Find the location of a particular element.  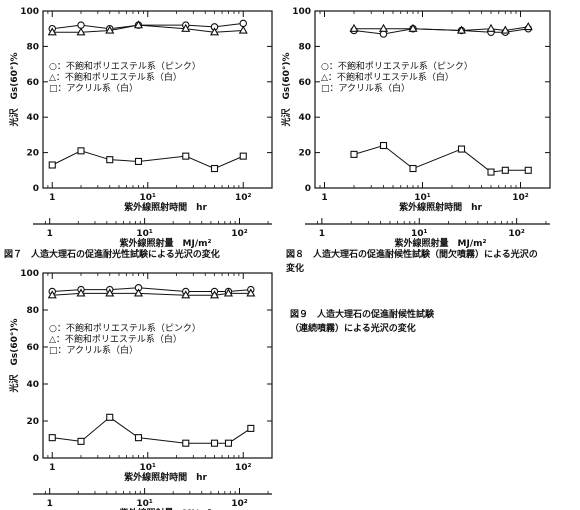

figure-9-caption: 図９ 人造大理石の促進耐候性試験 （連続噴霧）による光沢の変化 is located at coordinates (362, 322).